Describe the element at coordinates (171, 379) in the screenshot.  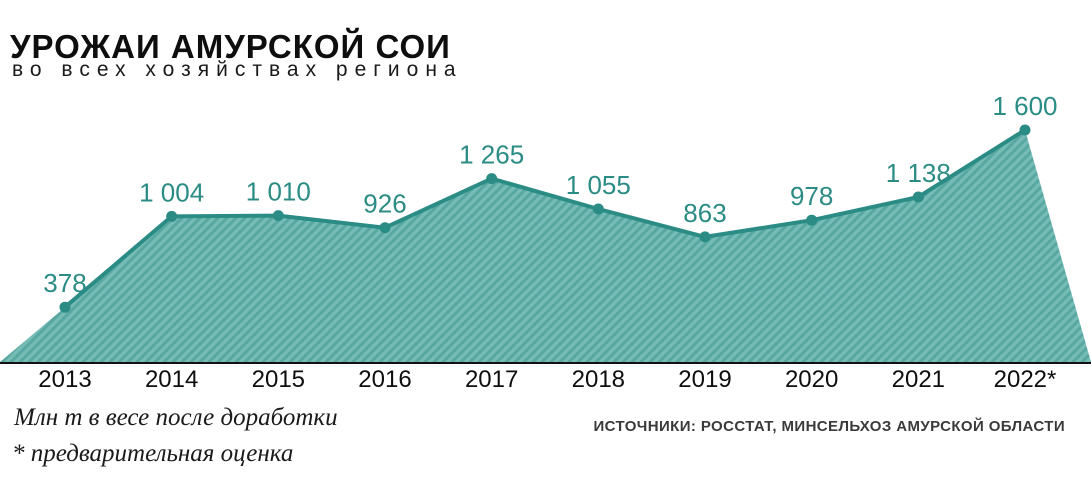
I see `x-axis-label: 2014` at that location.